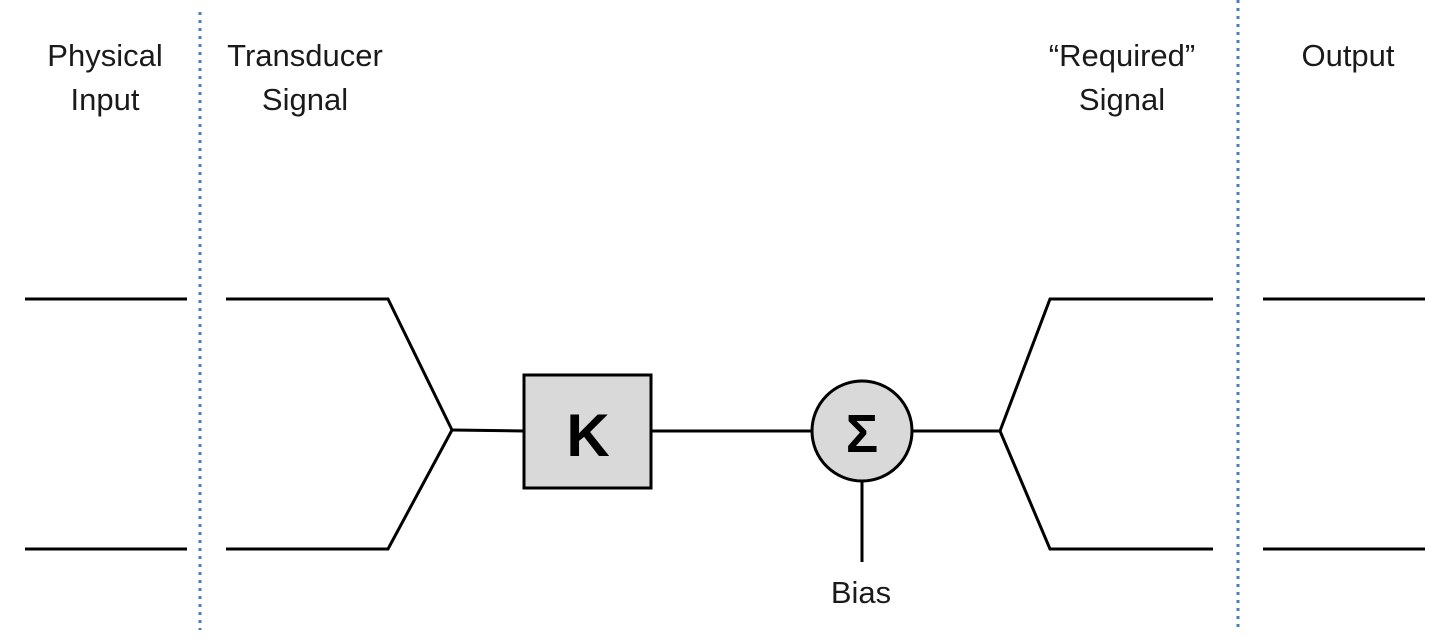  What do you see at coordinates (587, 435) in the screenshot?
I see `gain-block-symbol: K` at bounding box center [587, 435].